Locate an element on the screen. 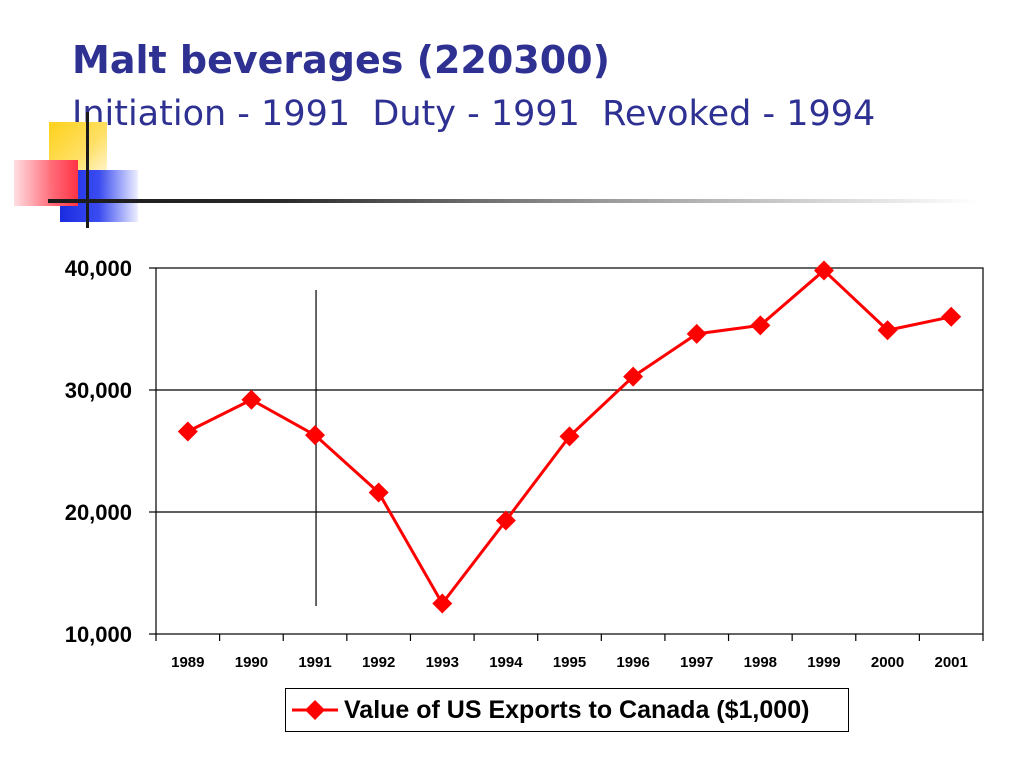  x-tick-label: 2000 is located at coordinates (887, 662).